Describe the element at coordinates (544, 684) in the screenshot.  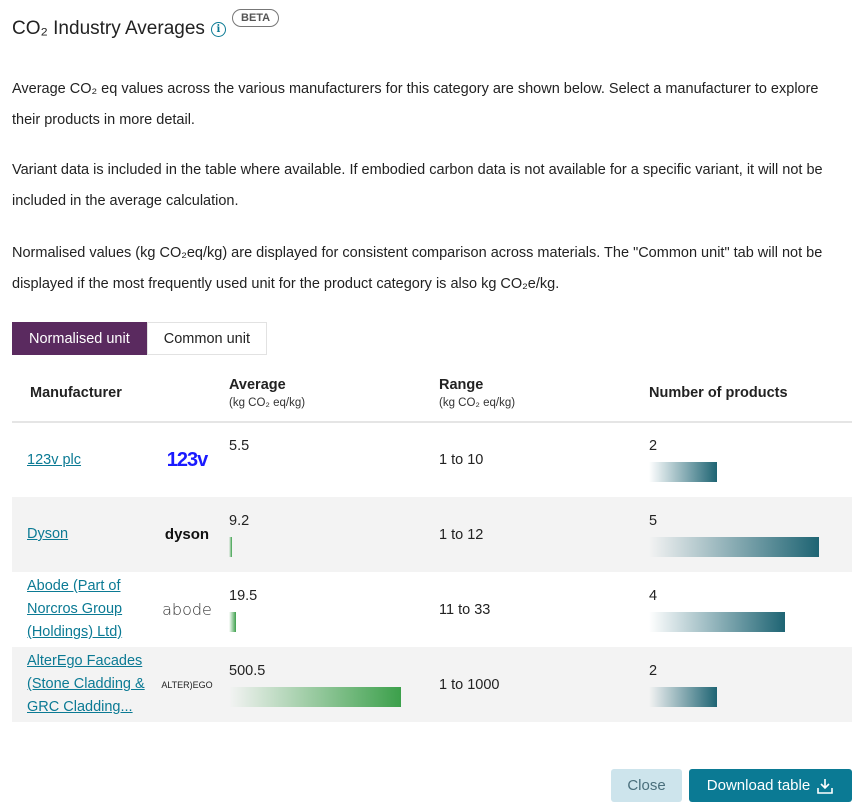
I see `range-cell: 1 to 1000` at that location.